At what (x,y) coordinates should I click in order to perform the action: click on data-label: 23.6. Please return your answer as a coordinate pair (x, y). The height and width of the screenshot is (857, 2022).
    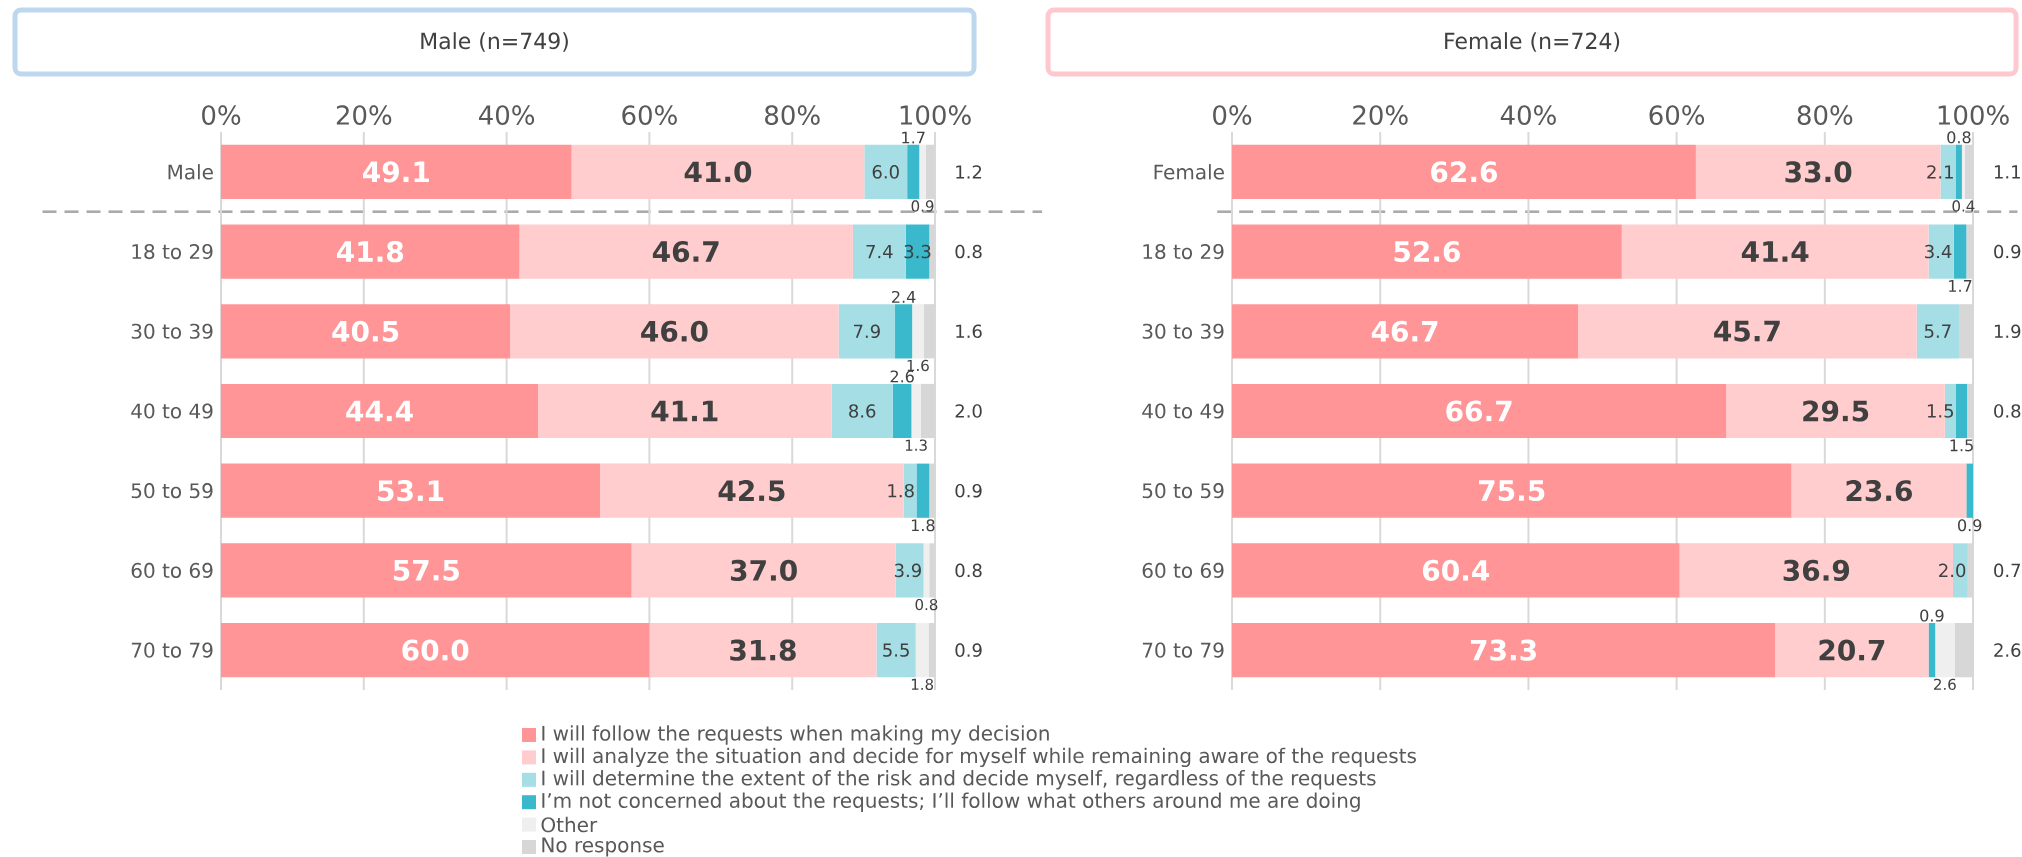
    Looking at the image, I should click on (1879, 491).